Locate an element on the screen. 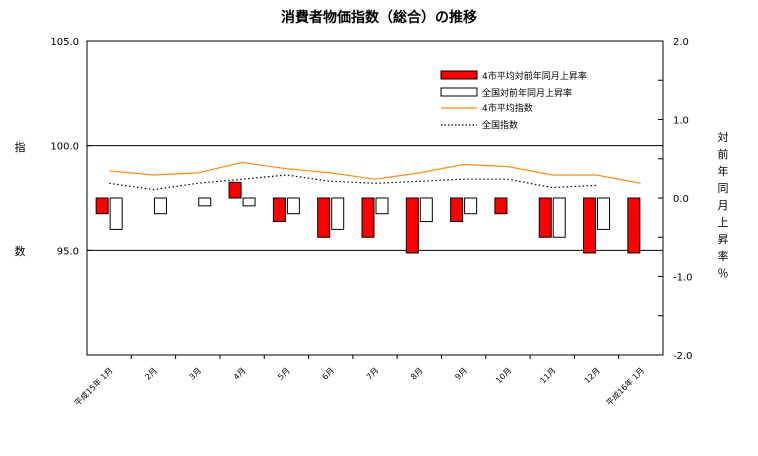  left-tick-label: 95.0 is located at coordinates (68, 251).